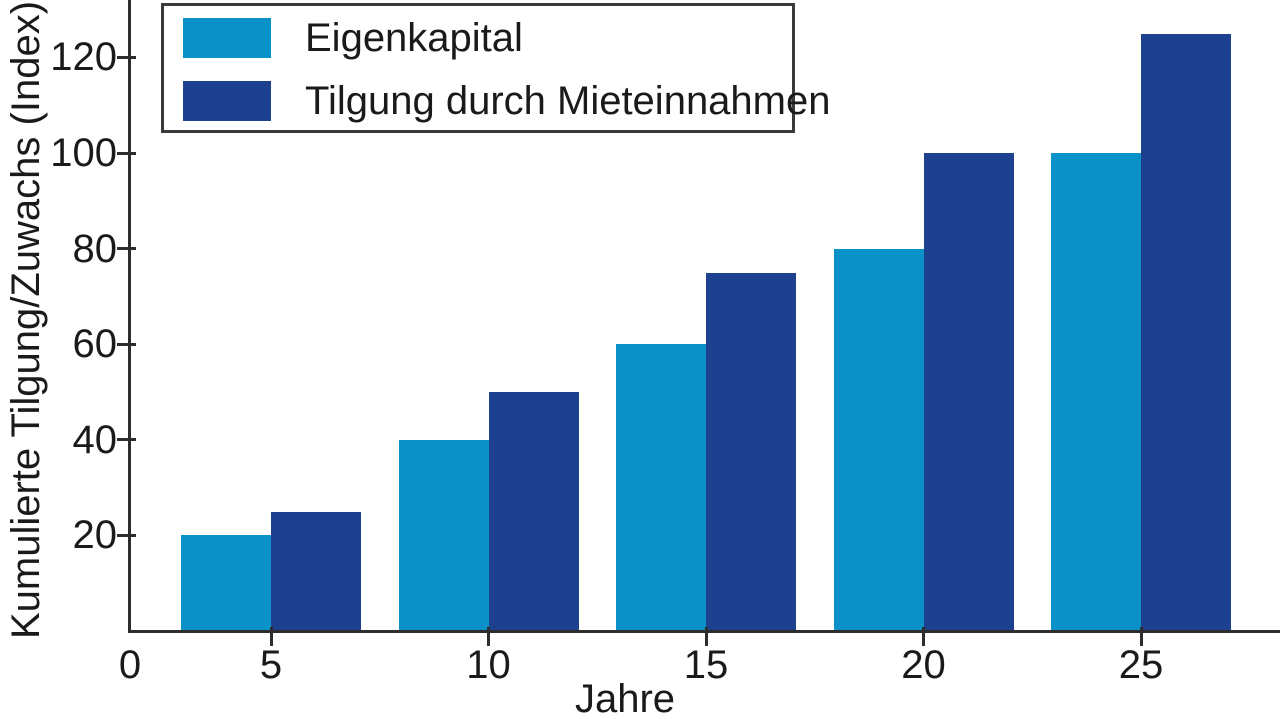  I want to click on x-origin-label: 0, so click(130, 665).